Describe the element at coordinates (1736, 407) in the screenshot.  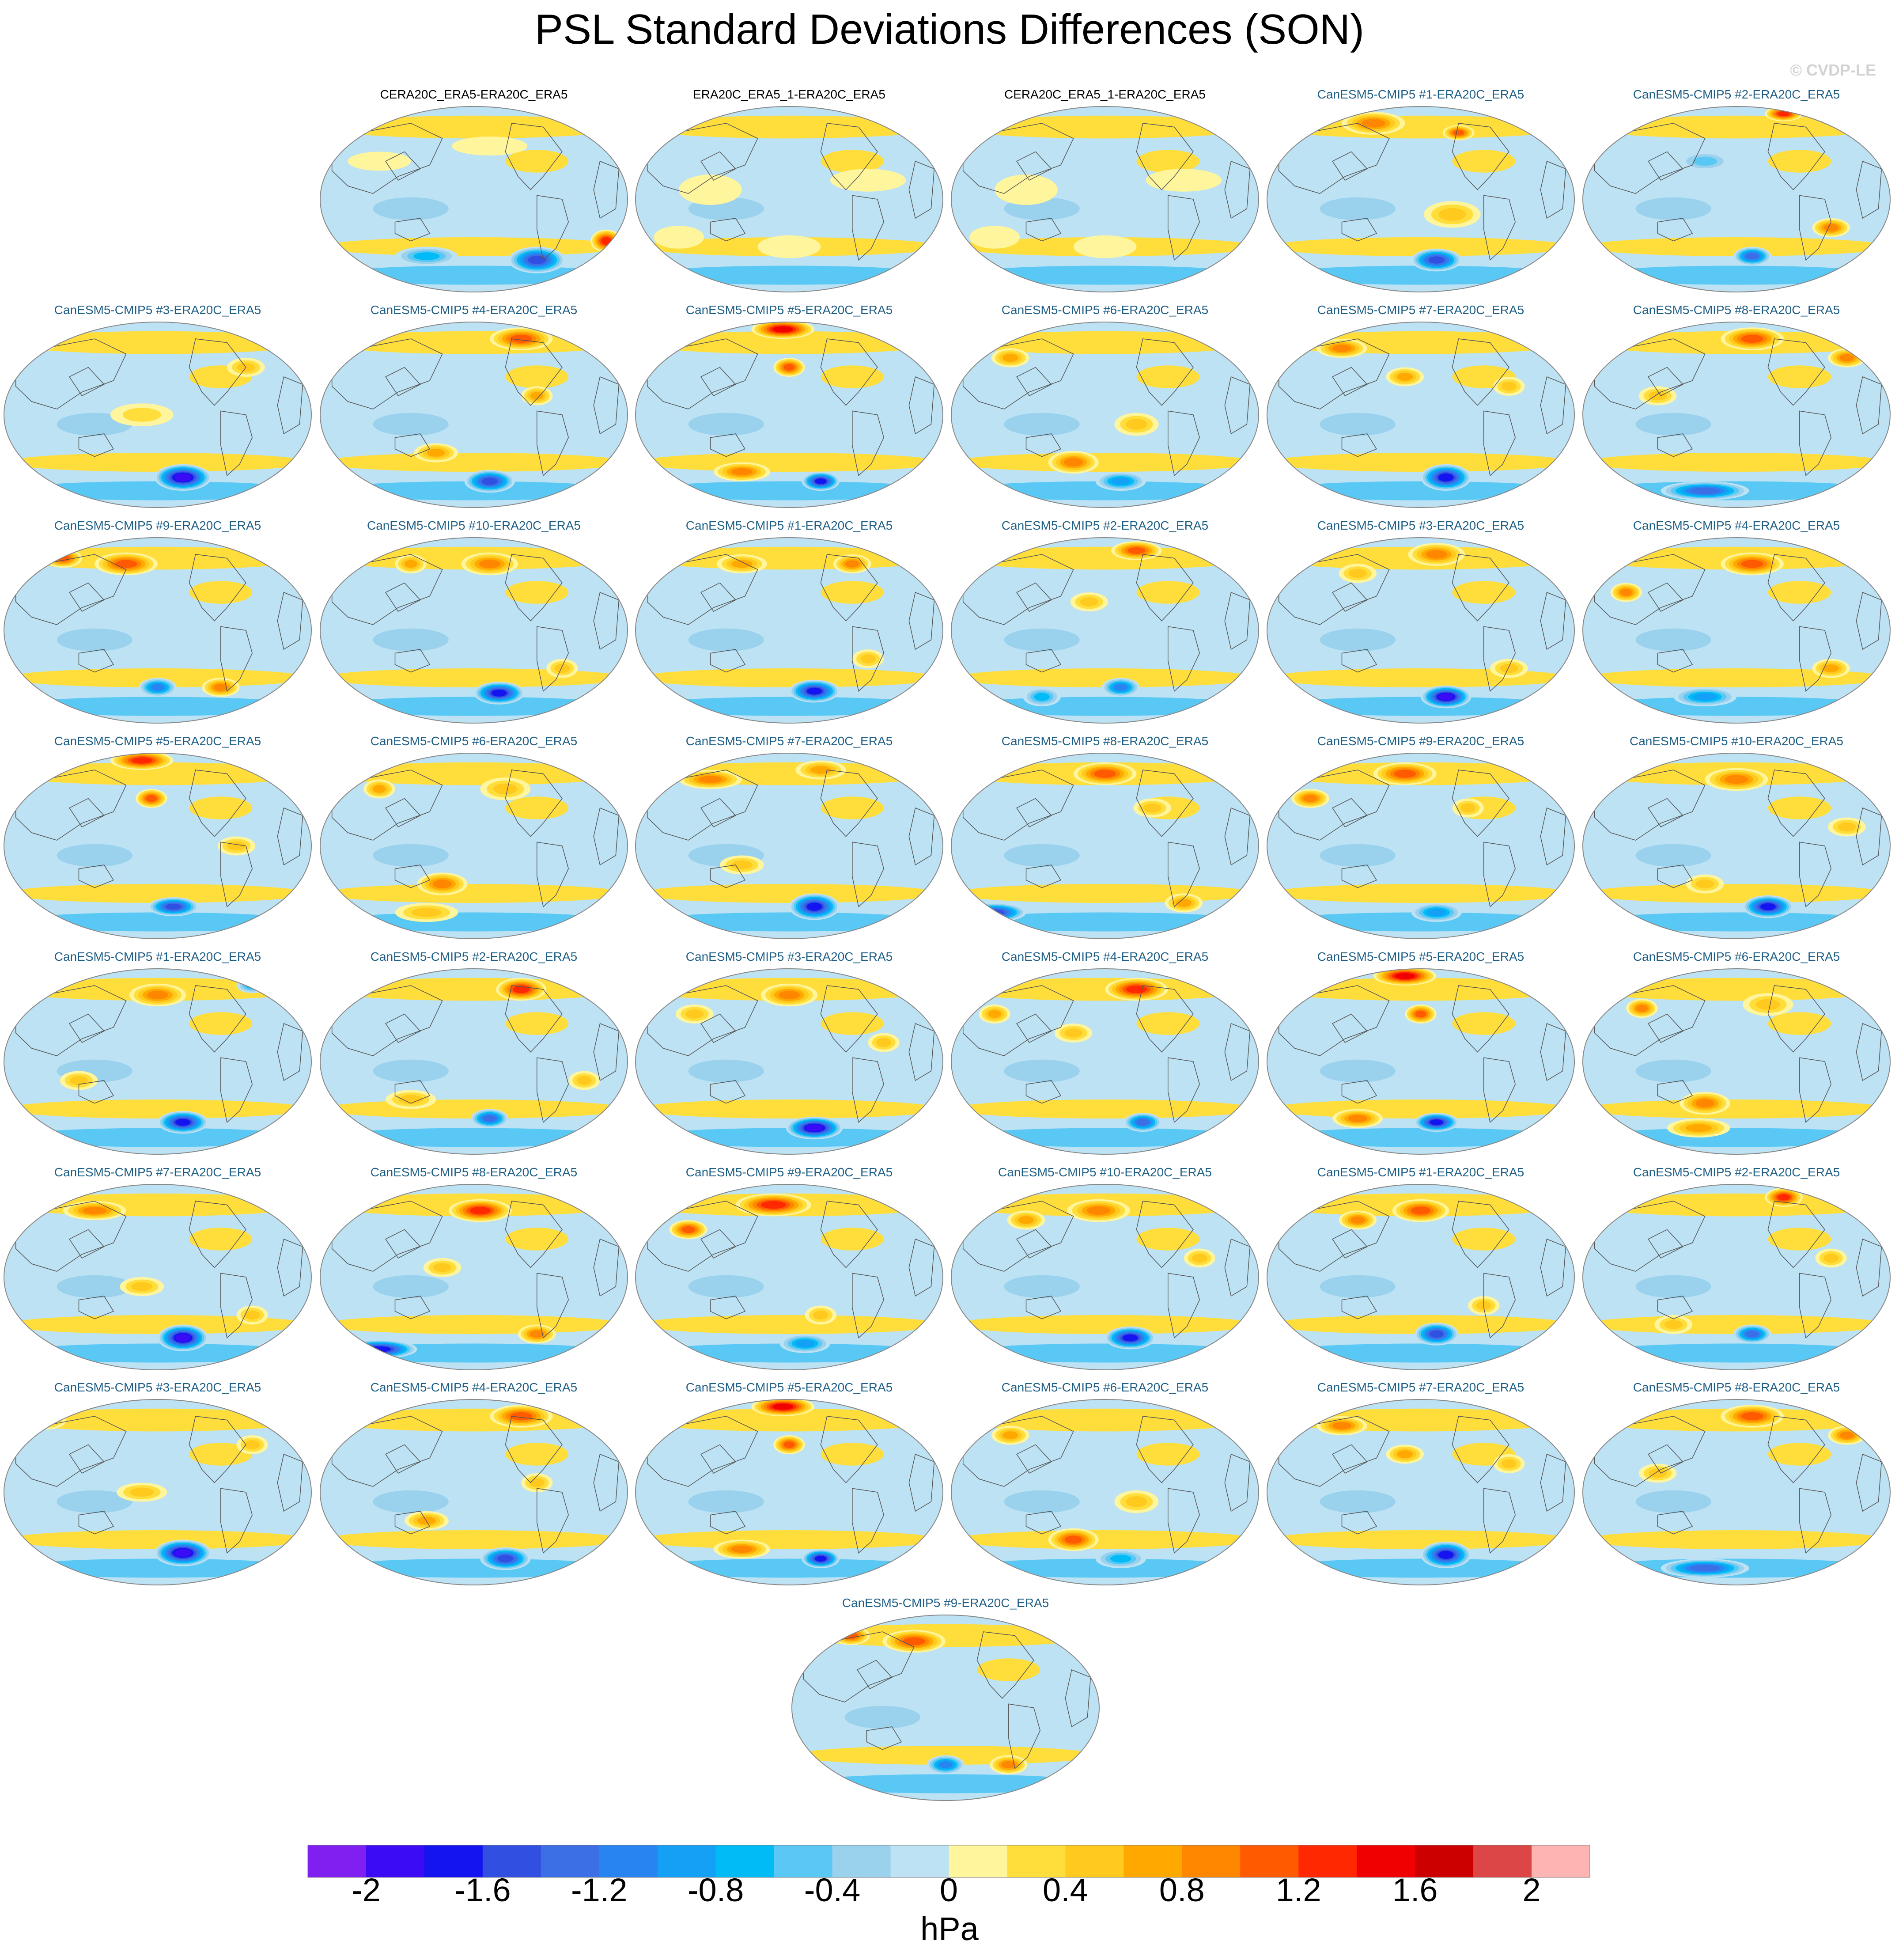
I see `map-panel: CanESM5-CMIP5 #8-ERA20C_ERA5` at that location.